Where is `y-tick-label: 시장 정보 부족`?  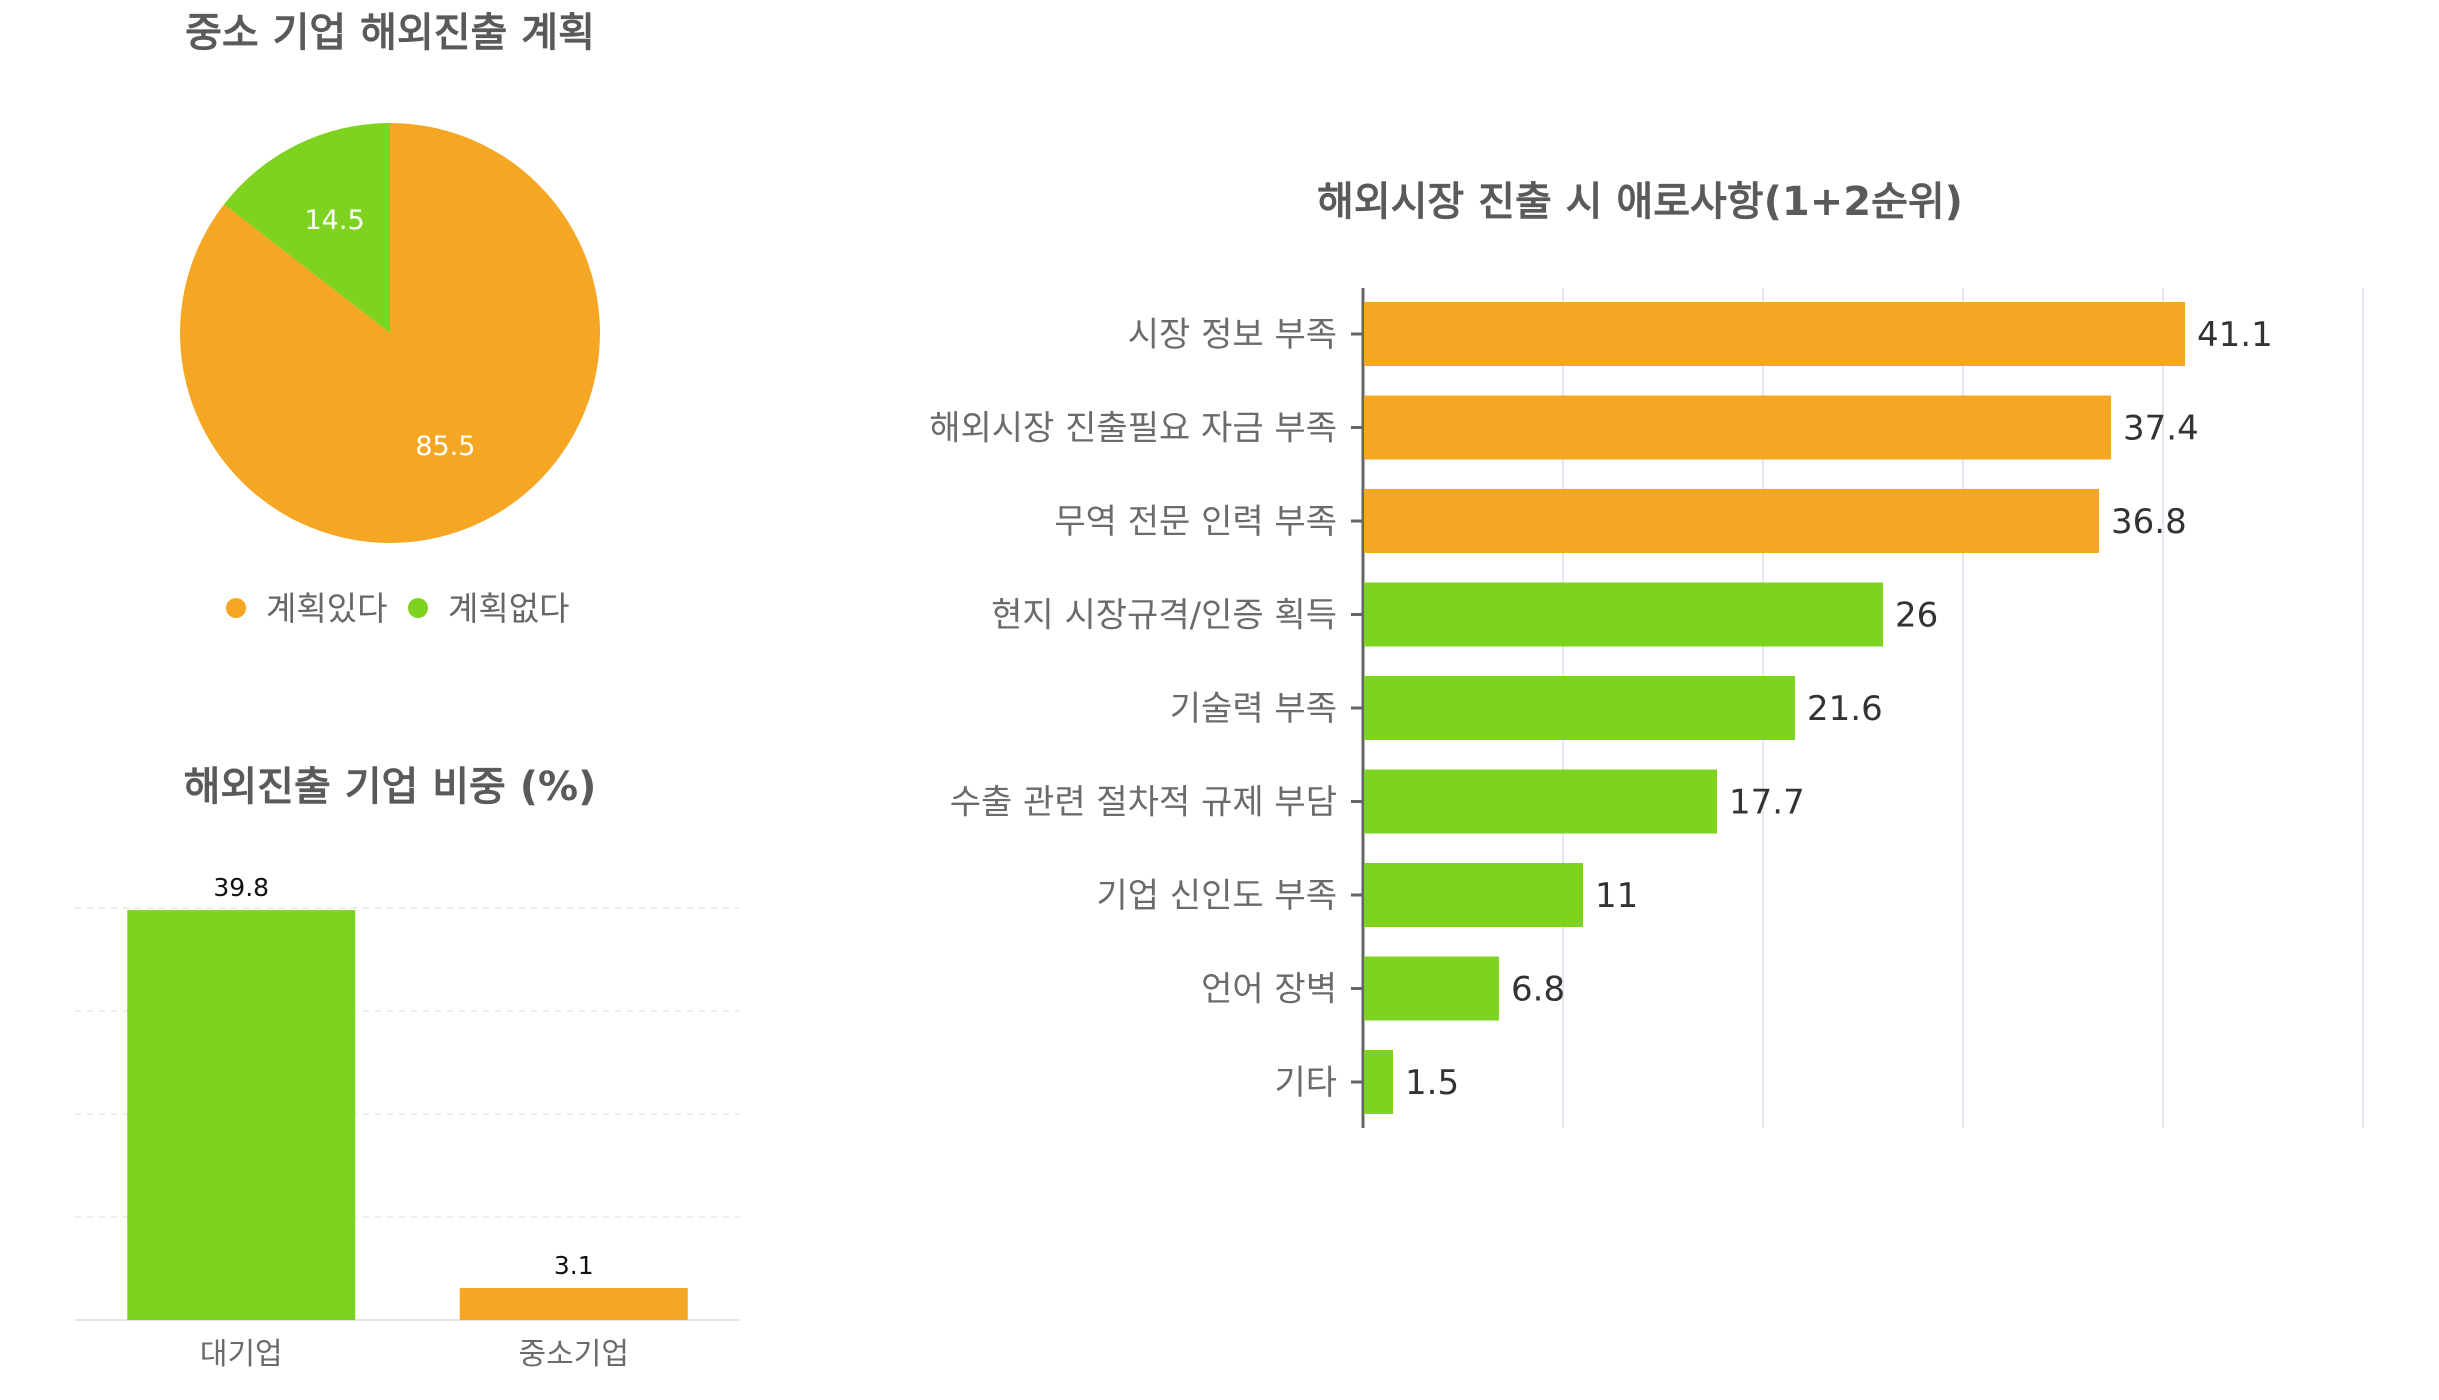 y-tick-label: 시장 정보 부족 is located at coordinates (1232, 335).